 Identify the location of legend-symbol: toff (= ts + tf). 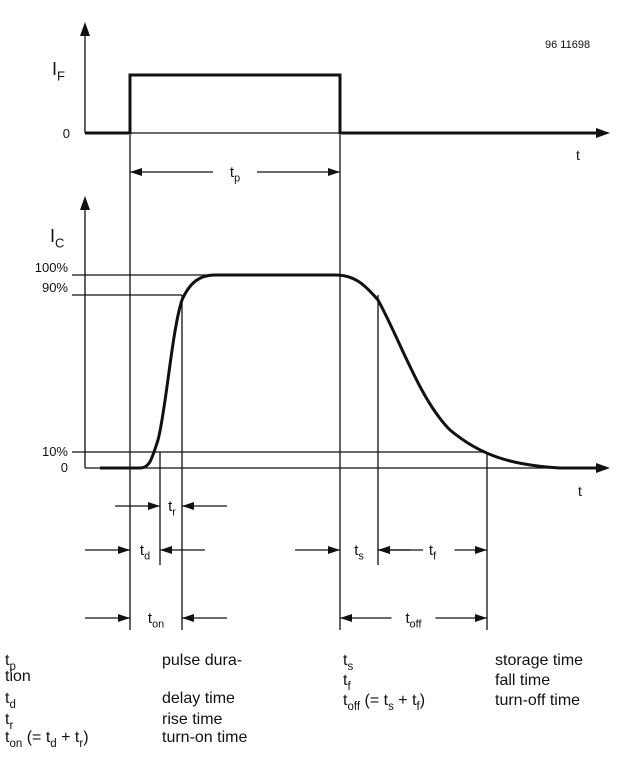
(384, 702).